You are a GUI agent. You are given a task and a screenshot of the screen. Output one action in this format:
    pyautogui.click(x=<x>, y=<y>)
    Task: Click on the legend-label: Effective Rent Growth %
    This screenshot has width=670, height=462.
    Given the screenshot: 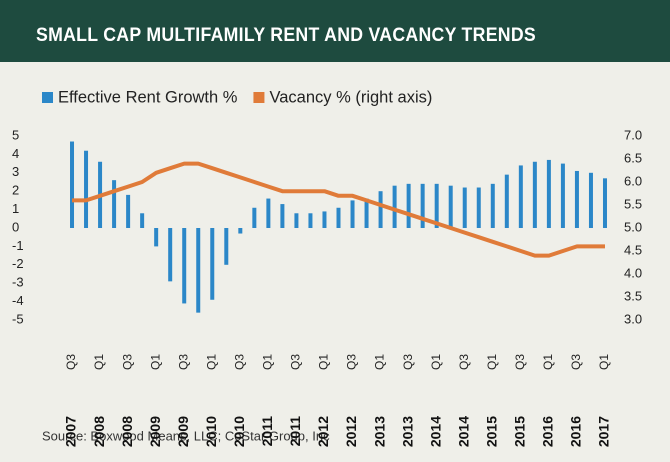 What is the action you would take?
    pyautogui.click(x=148, y=97)
    